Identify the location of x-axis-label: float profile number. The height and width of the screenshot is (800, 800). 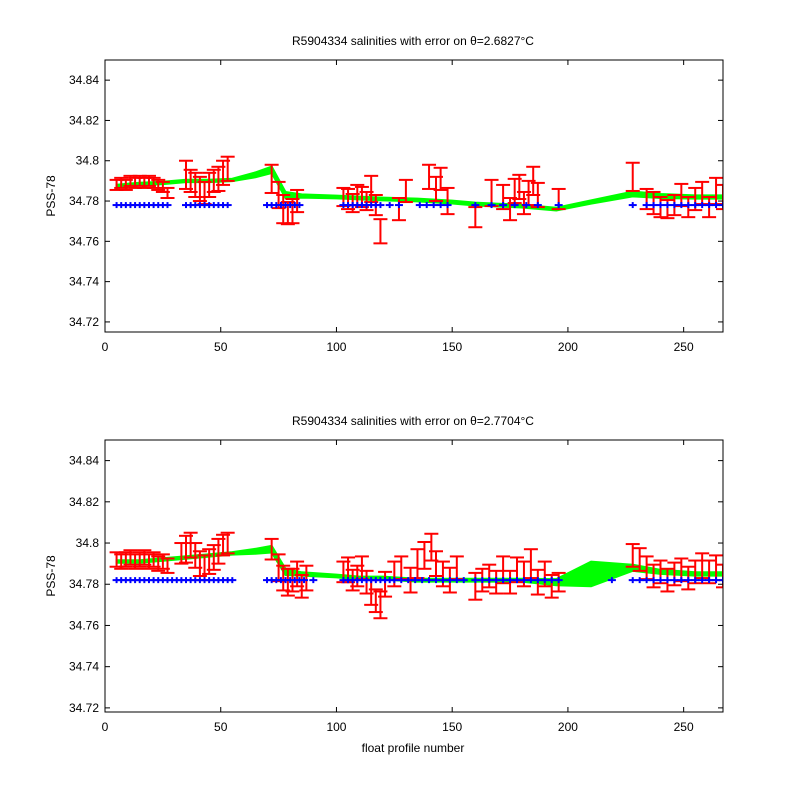
(413, 748).